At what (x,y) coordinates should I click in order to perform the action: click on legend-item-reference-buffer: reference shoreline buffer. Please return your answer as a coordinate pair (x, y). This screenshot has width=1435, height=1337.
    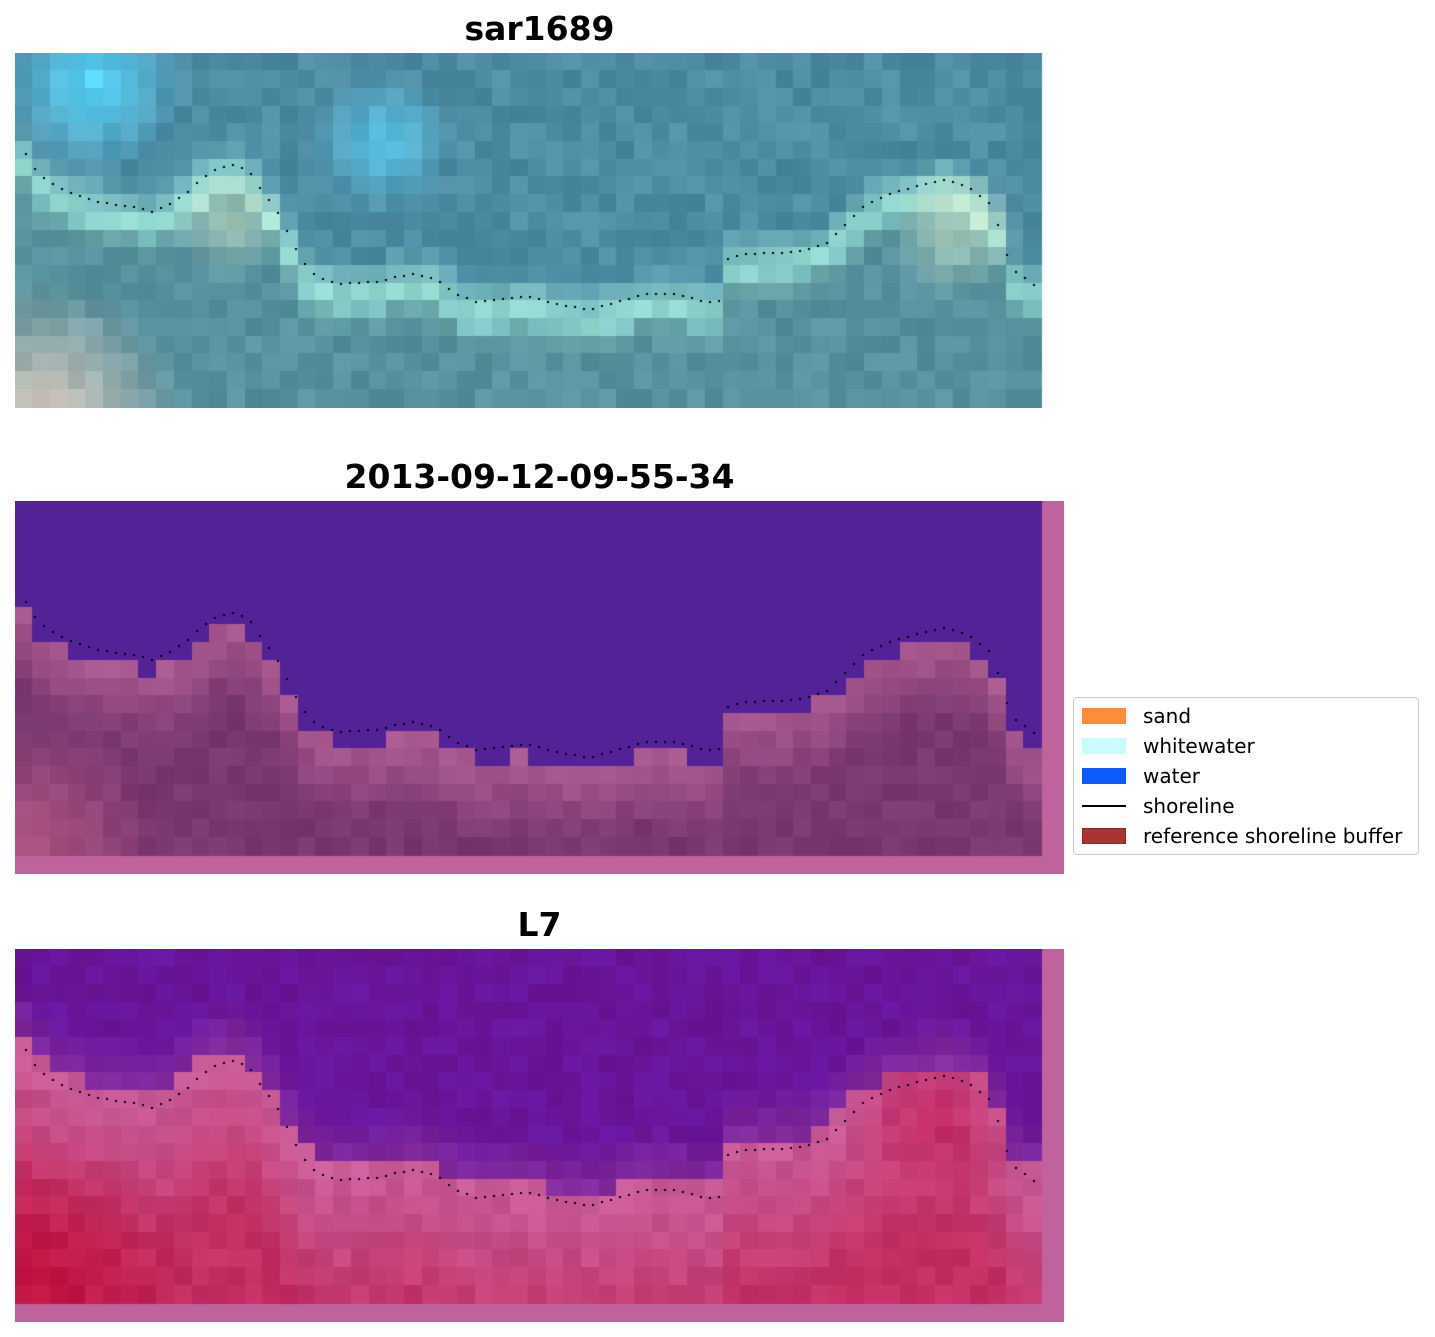
    Looking at the image, I should click on (1242, 836).